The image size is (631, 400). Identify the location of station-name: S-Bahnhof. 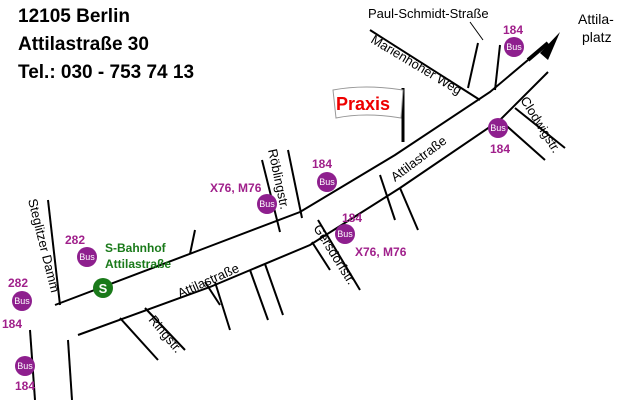
(136, 248).